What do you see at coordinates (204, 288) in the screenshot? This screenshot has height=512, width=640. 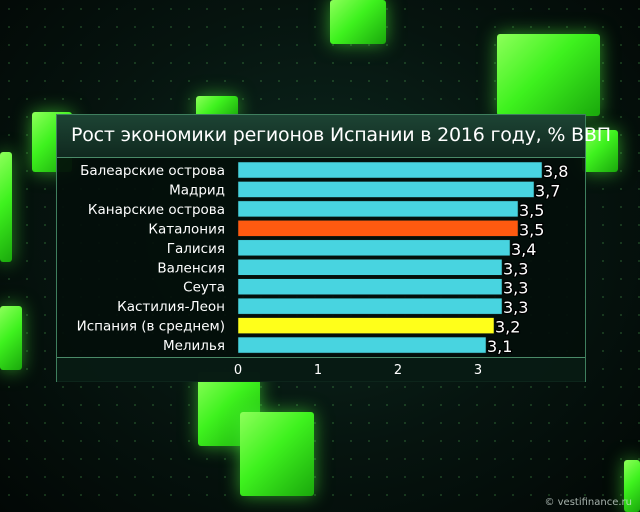 I see `category-label: Сеута` at bounding box center [204, 288].